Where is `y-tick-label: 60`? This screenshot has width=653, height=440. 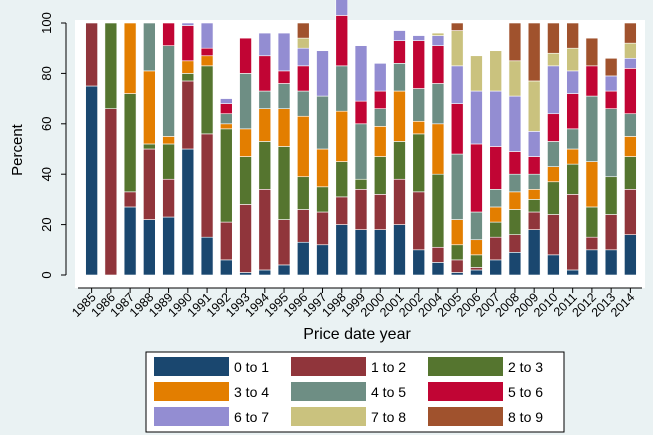 y-tick-label: 60 is located at coordinates (46, 124).